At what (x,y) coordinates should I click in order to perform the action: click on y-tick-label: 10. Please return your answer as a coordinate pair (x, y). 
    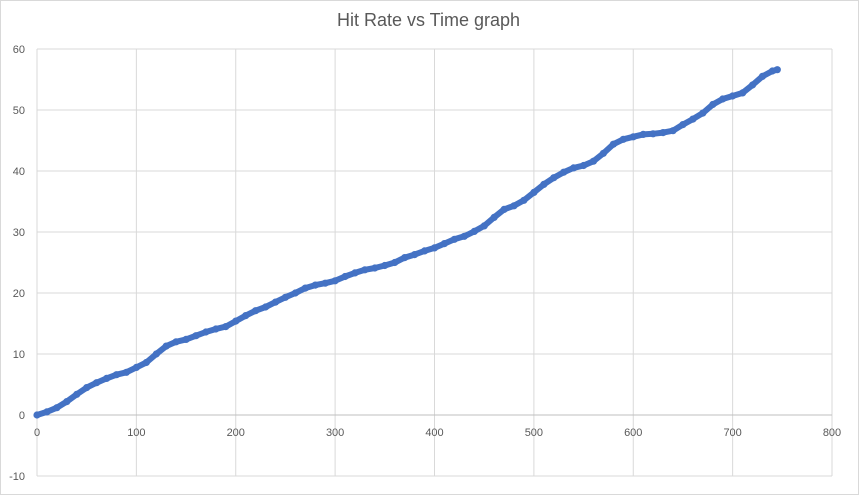
    Looking at the image, I should click on (19, 355).